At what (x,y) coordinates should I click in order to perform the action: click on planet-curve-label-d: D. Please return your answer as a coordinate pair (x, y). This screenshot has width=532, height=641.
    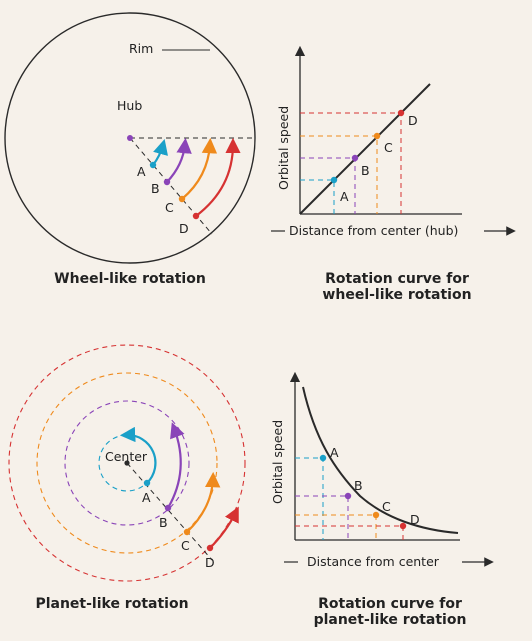
    Looking at the image, I should click on (415, 519).